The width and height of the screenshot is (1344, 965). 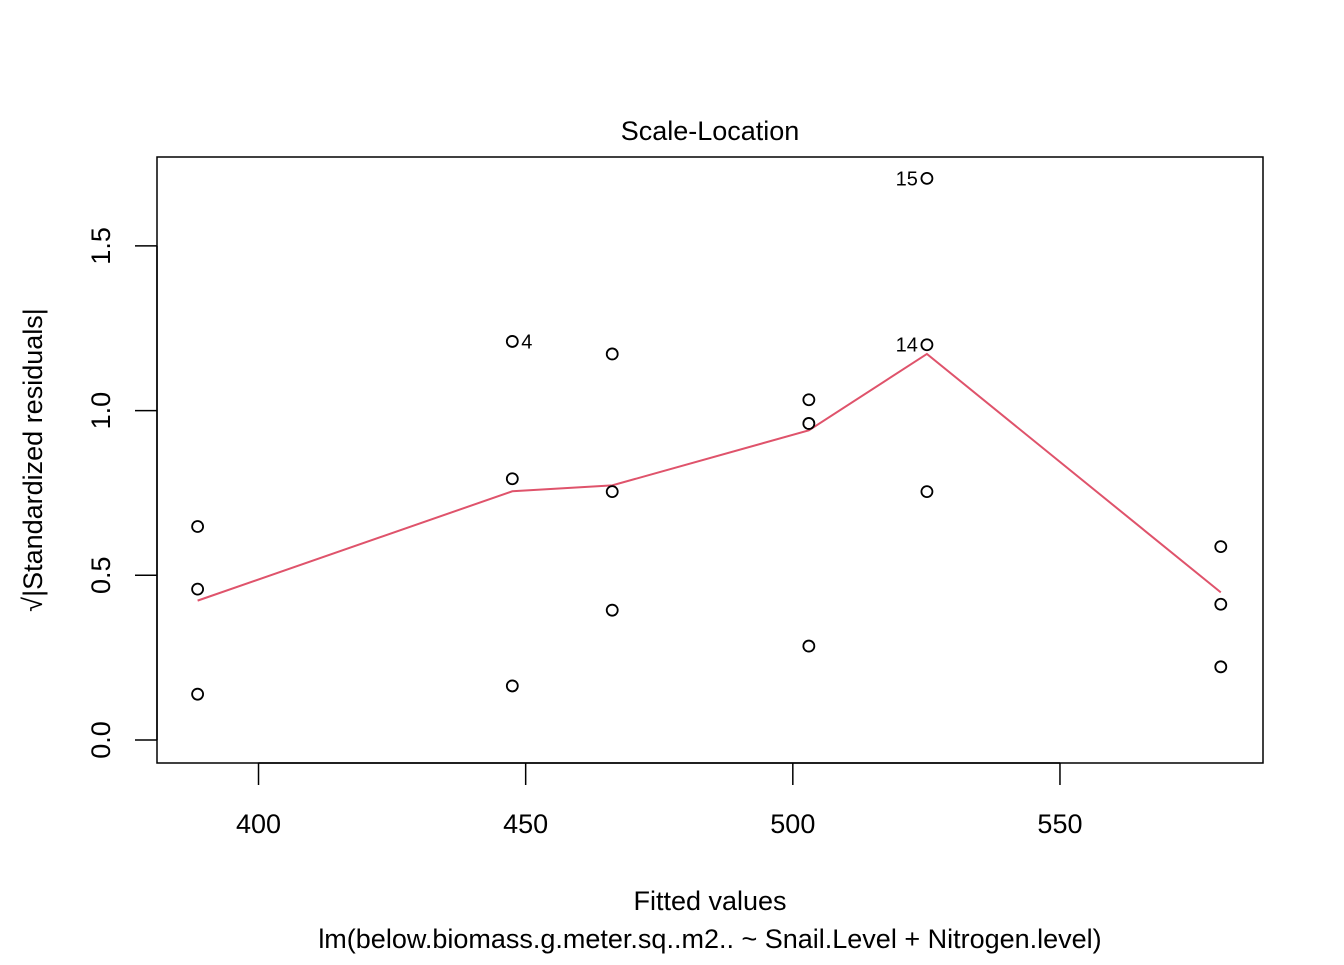 What do you see at coordinates (33, 460) in the screenshot?
I see `y-axis-label: √|Standardized residuals|` at bounding box center [33, 460].